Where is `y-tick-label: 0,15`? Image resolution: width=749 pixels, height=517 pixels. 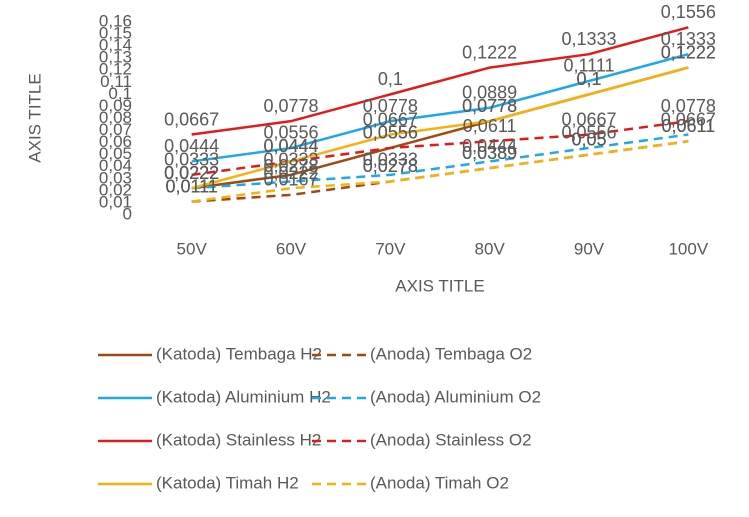 y-tick-label: 0,15 is located at coordinates (115, 33).